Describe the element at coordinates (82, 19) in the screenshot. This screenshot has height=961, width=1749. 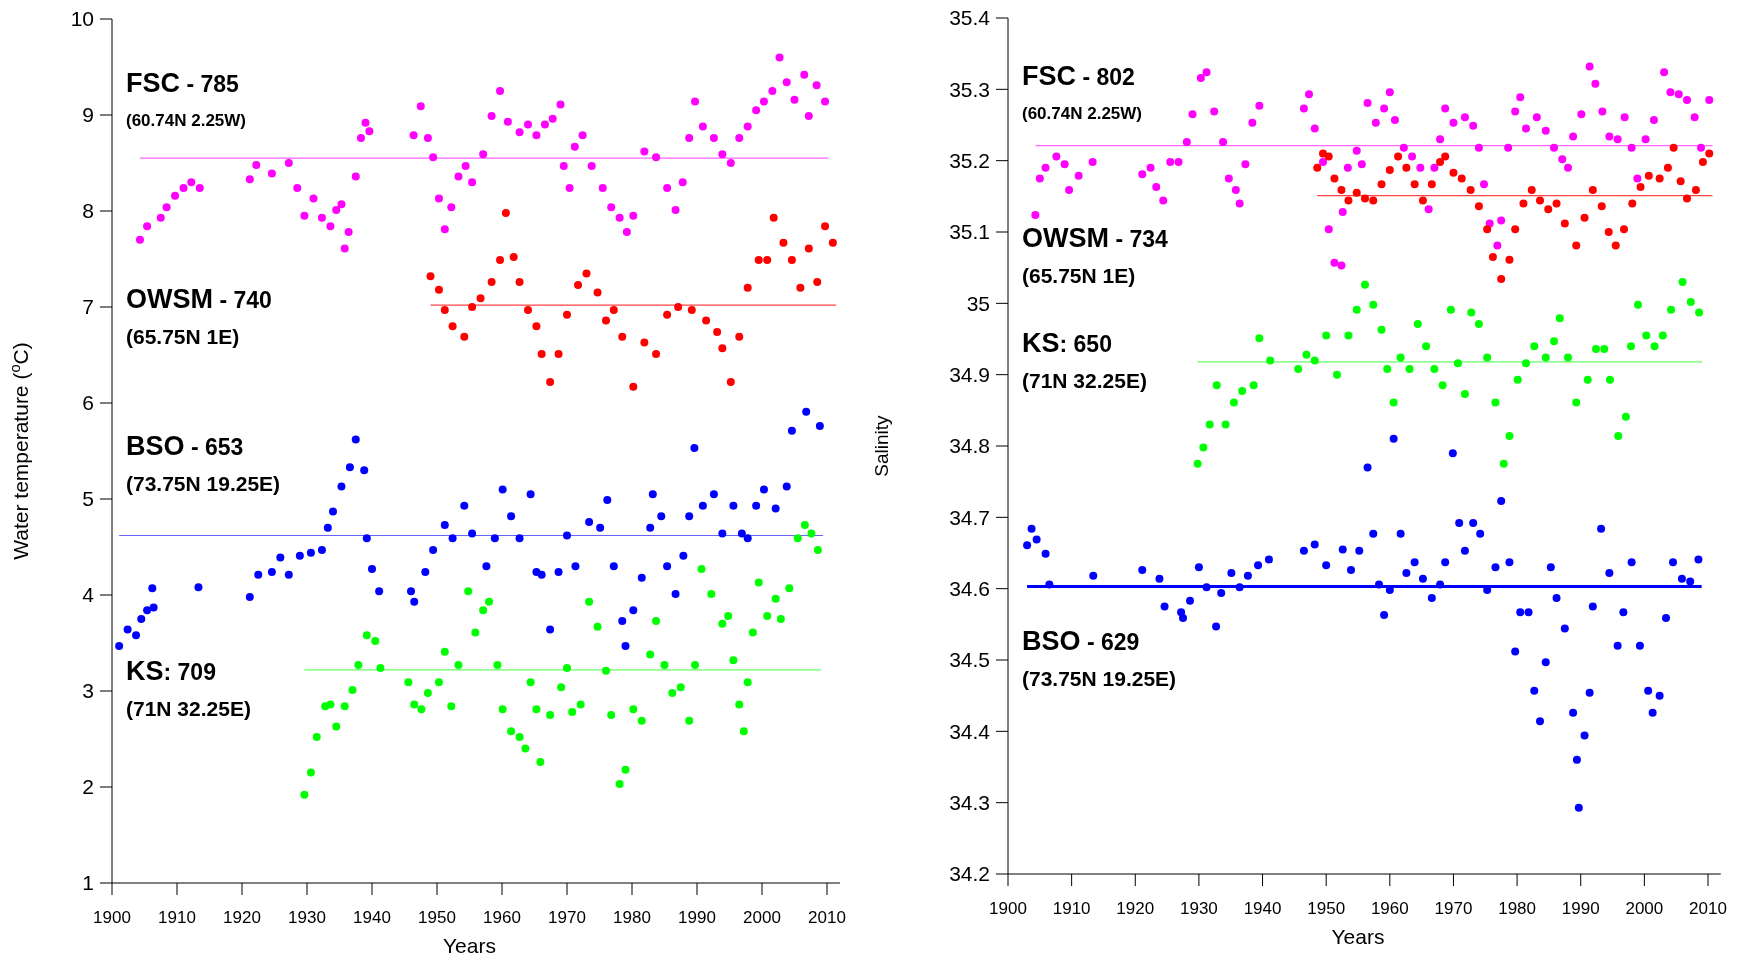
I see `y-tick-label: 10` at that location.